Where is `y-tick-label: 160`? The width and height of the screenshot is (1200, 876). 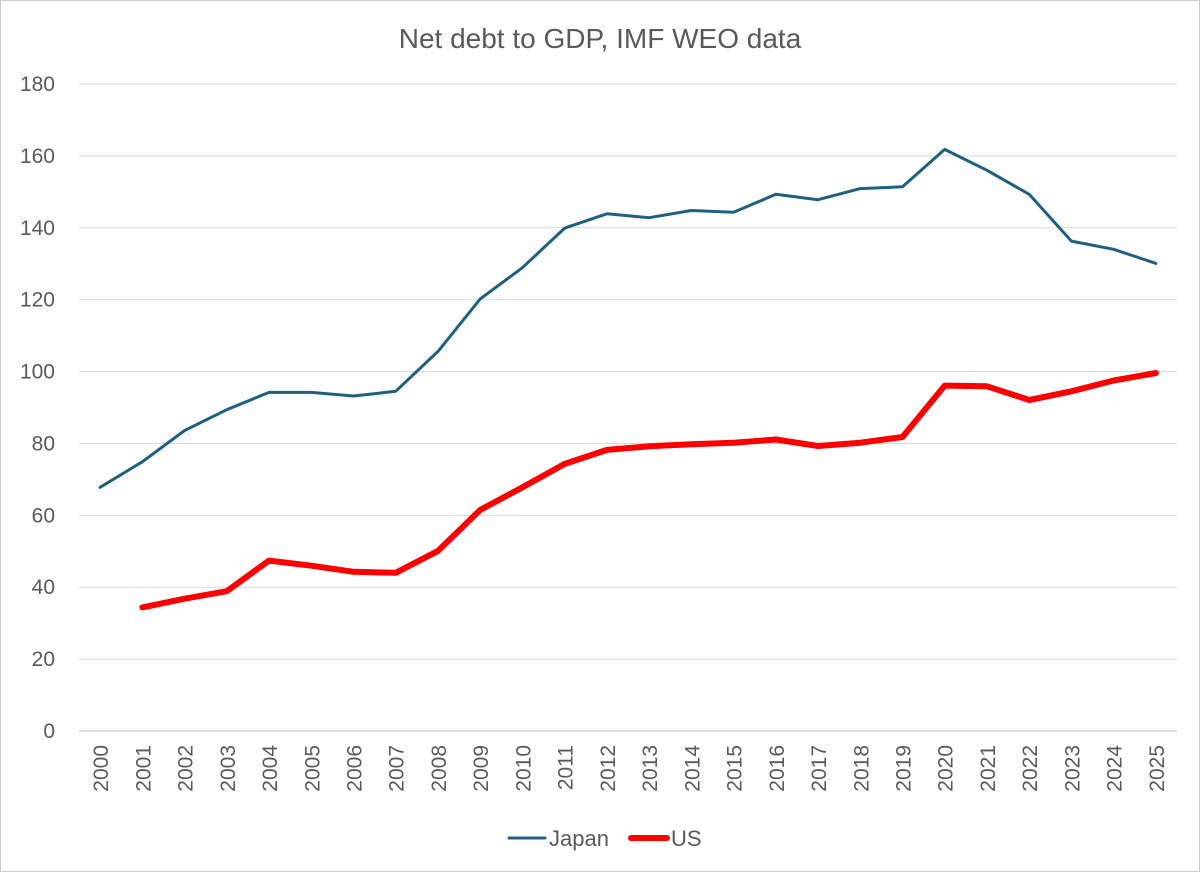
y-tick-label: 160 is located at coordinates (37, 156).